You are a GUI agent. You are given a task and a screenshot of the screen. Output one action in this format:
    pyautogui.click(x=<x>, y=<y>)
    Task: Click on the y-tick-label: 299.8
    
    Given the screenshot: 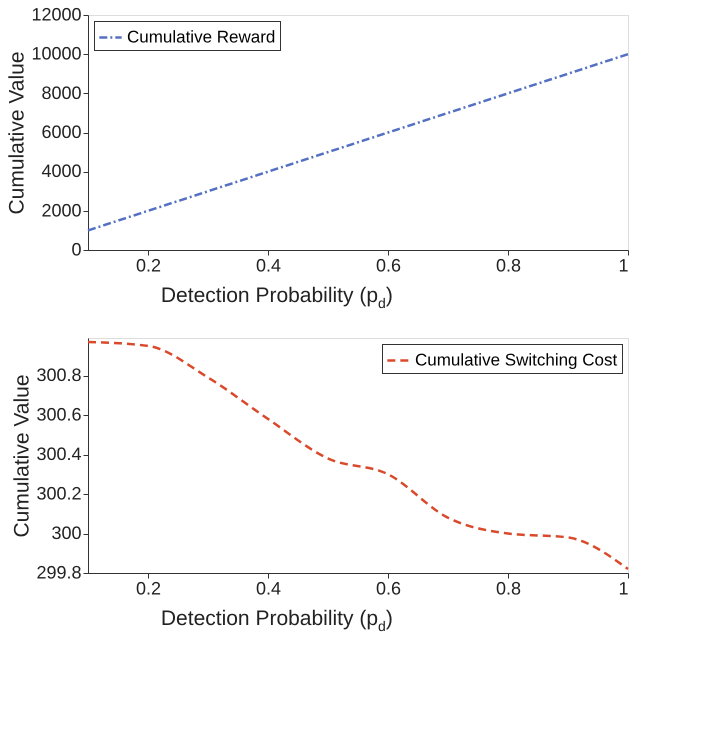 What is the action you would take?
    pyautogui.click(x=59, y=572)
    